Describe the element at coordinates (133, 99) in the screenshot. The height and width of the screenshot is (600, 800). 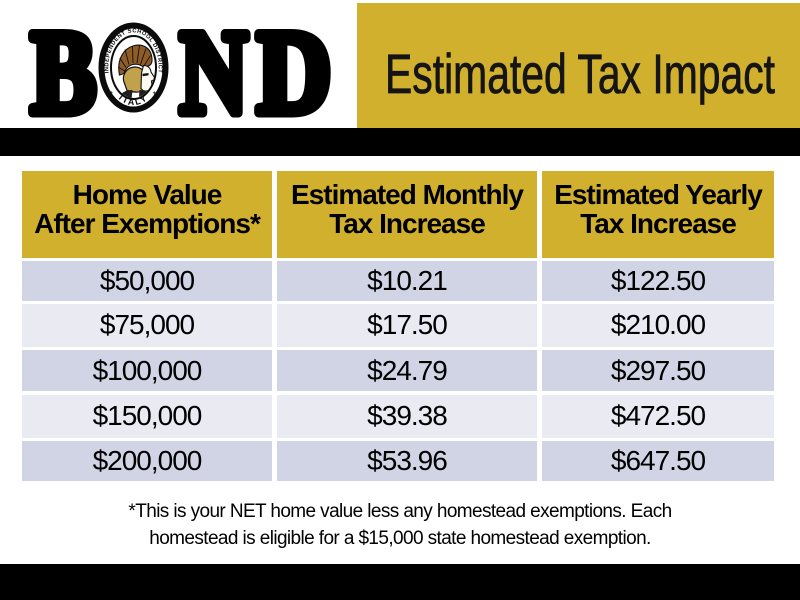
I see `svg-text: ITALY` at that location.